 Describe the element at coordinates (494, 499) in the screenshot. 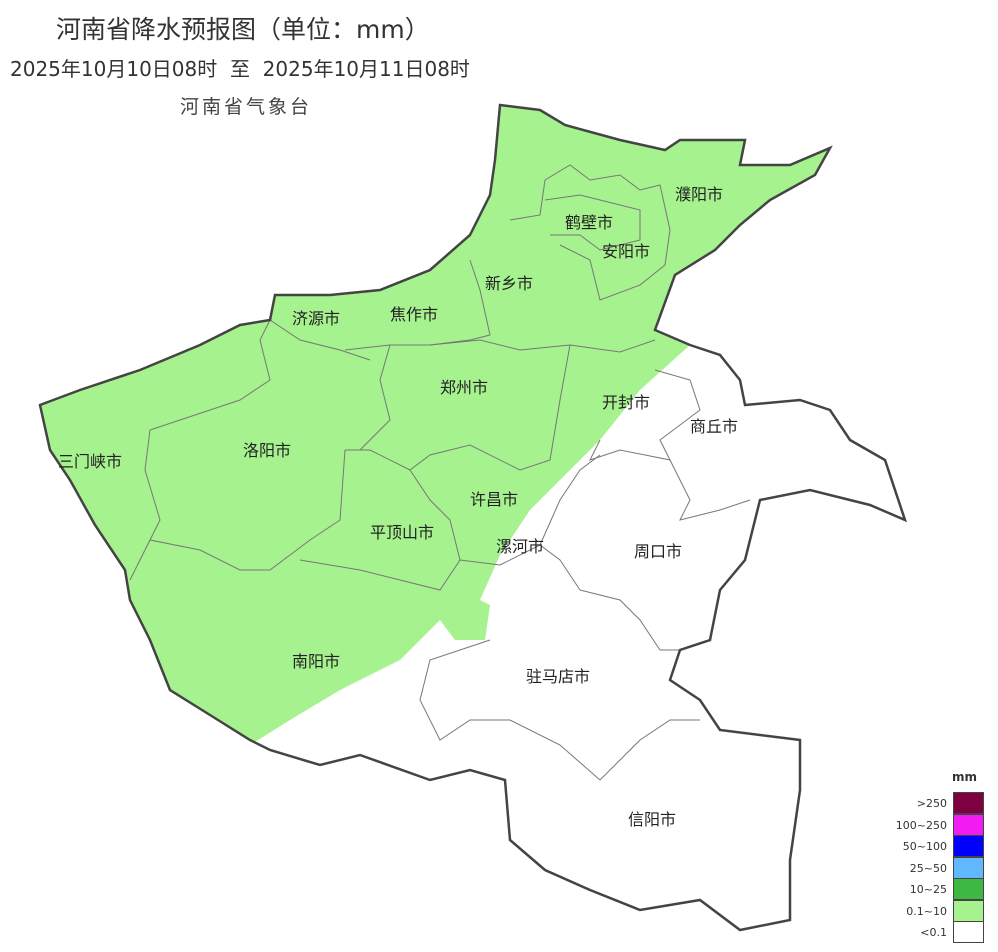

I see `city-label: 许昌市` at that location.